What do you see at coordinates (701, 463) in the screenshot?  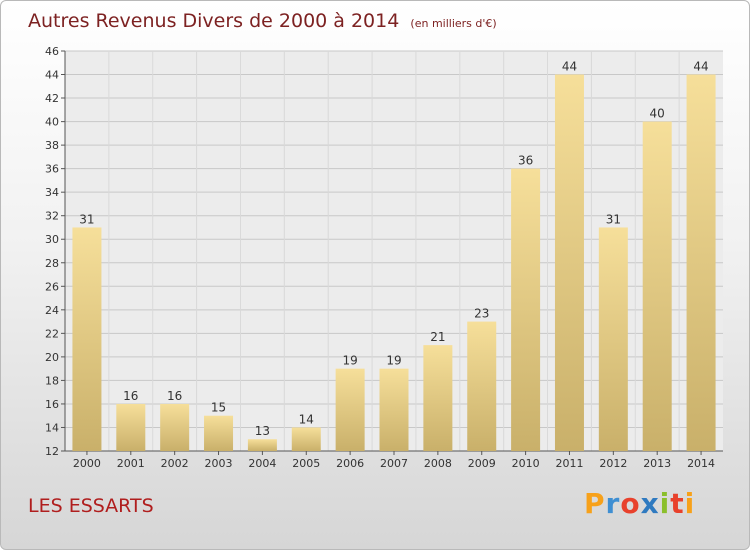 I see `x-tick-label: 2014` at bounding box center [701, 463].